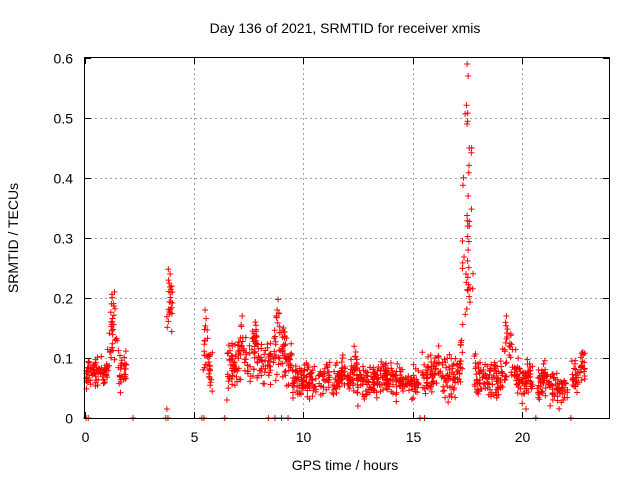 Image resolution: width=640 pixels, height=480 pixels. I want to click on x-tick-label: 15, so click(414, 437).